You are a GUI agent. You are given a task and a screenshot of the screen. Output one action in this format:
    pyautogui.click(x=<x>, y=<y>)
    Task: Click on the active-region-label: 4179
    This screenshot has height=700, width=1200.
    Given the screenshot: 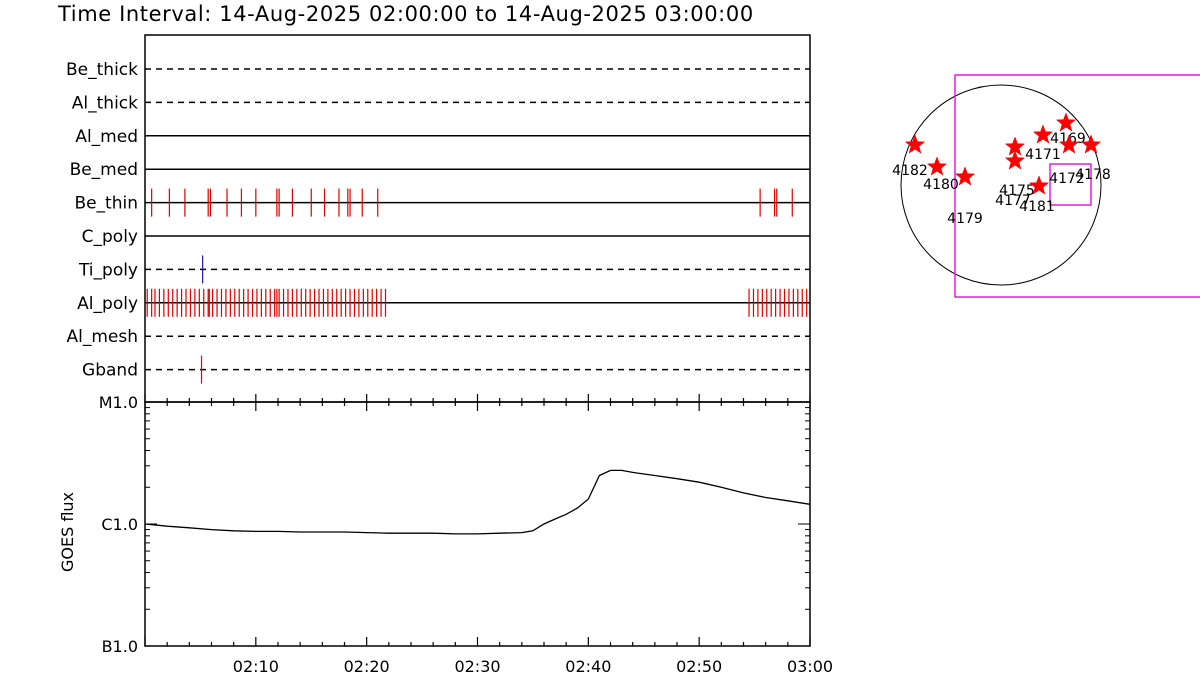 What is the action you would take?
    pyautogui.click(x=965, y=219)
    